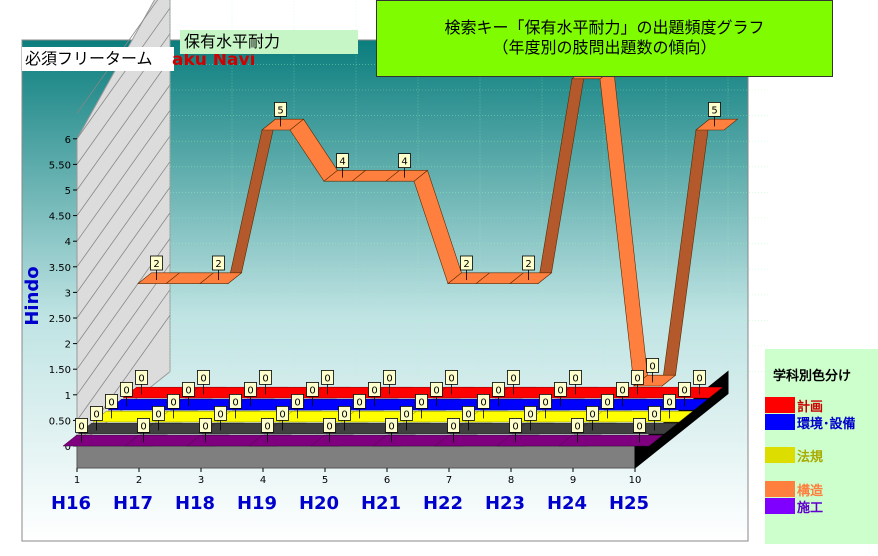 The height and width of the screenshot is (556, 878). What do you see at coordinates (826, 424) in the screenshot?
I see `legend-label-kankyo: 環境･設備` at bounding box center [826, 424].